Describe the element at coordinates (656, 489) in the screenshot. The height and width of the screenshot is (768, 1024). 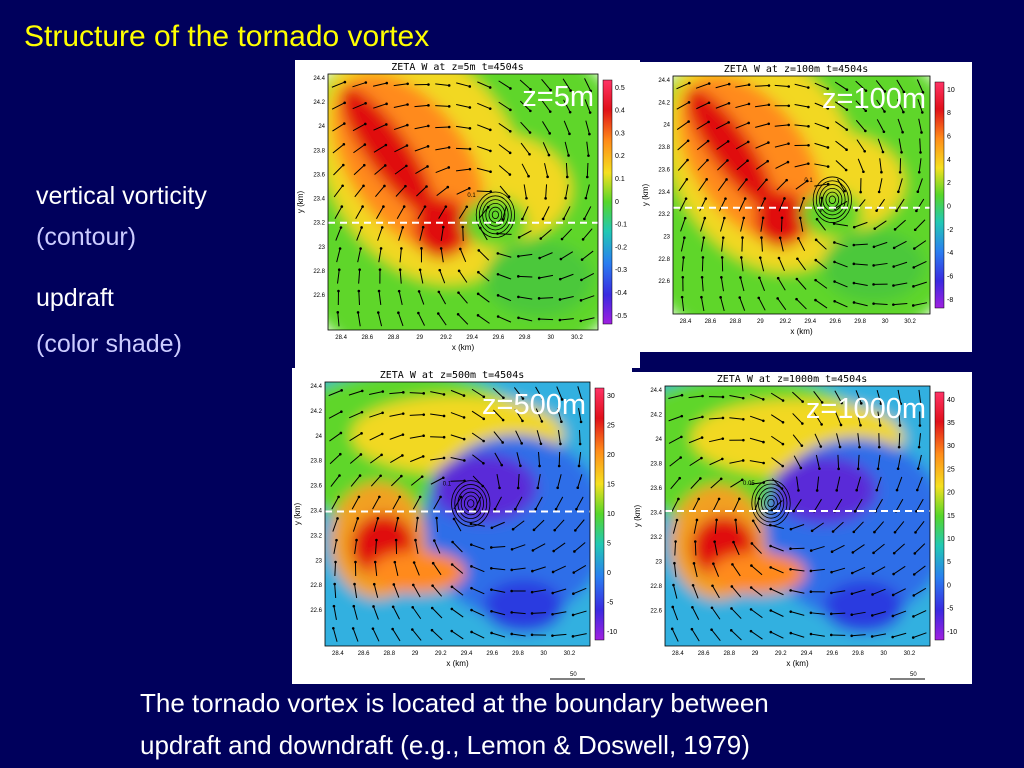
I see `y-tick-label: 23.6` at that location.